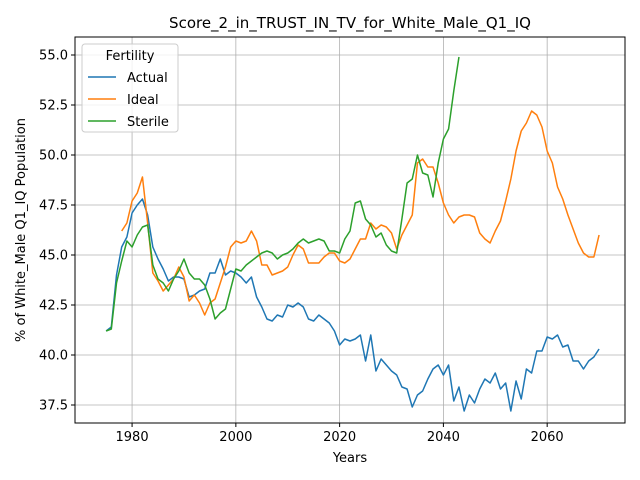 Image resolution: width=640 pixels, height=480 pixels. Describe the element at coordinates (148, 122) in the screenshot. I see `legend-label-sterile: Sterile` at that location.